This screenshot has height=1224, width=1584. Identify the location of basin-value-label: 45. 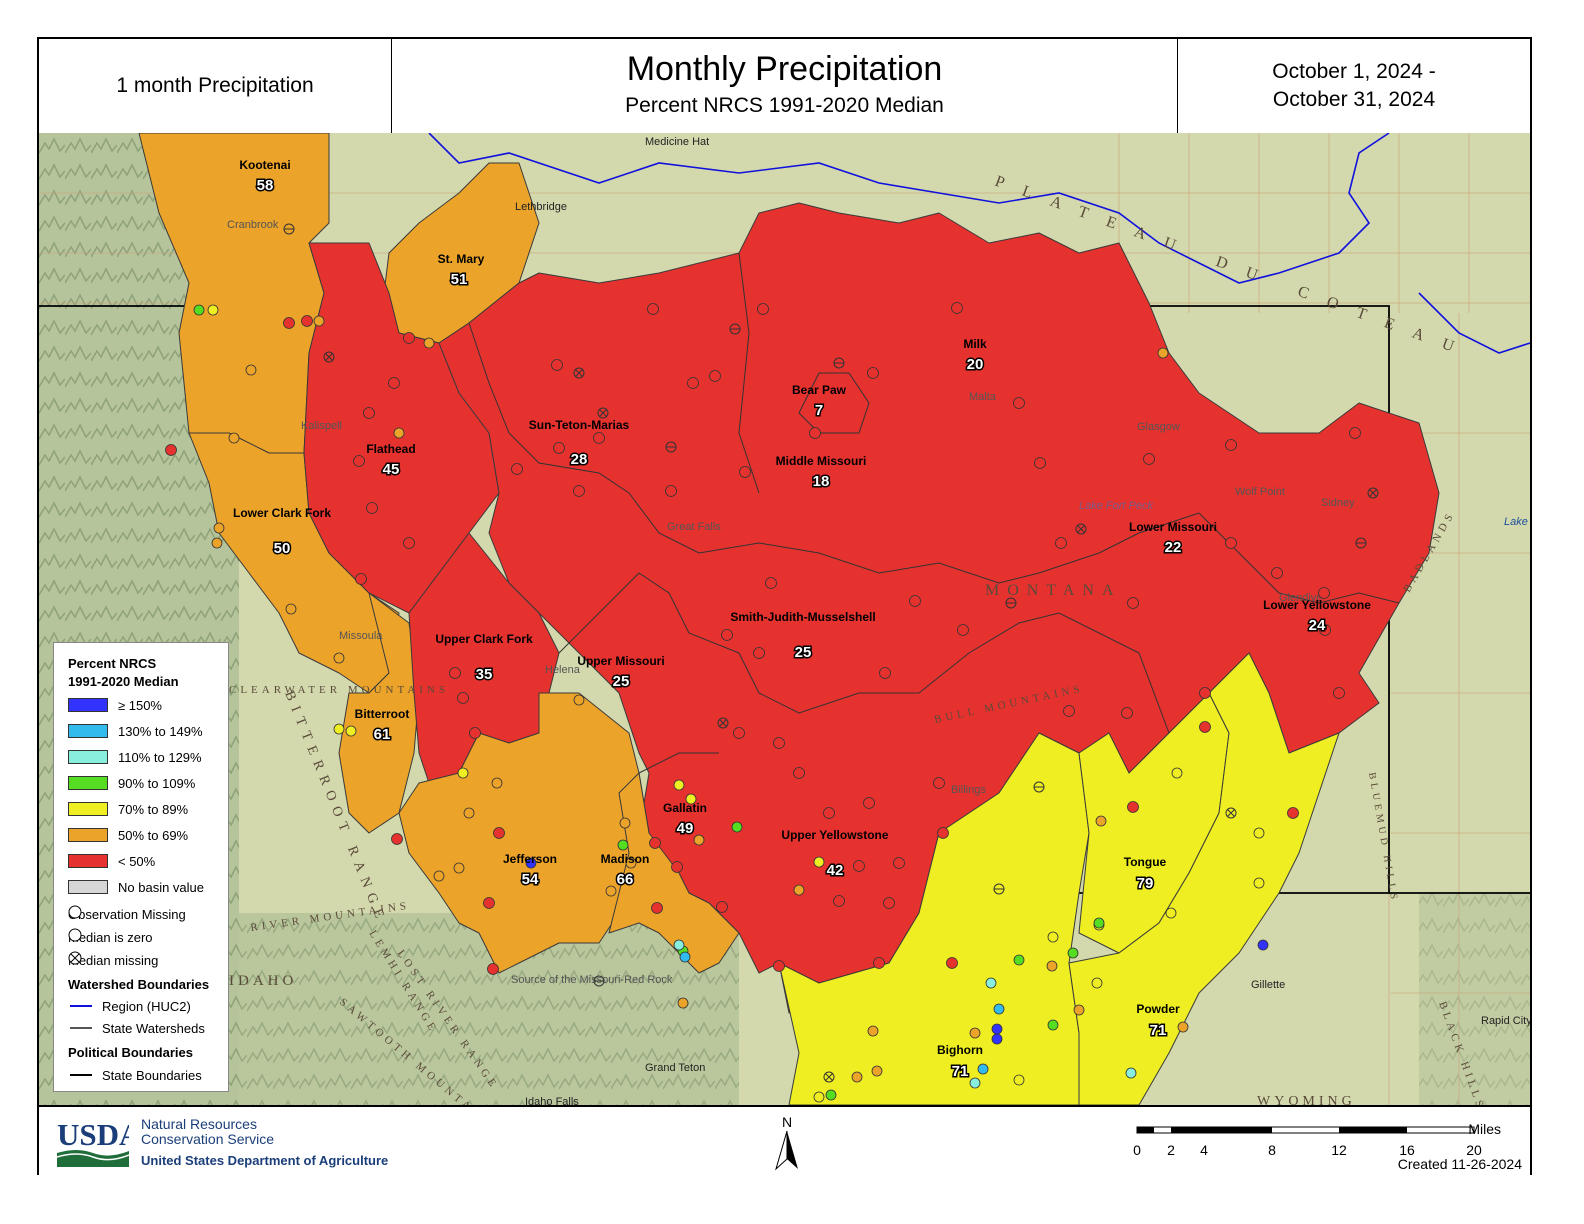
(391, 469).